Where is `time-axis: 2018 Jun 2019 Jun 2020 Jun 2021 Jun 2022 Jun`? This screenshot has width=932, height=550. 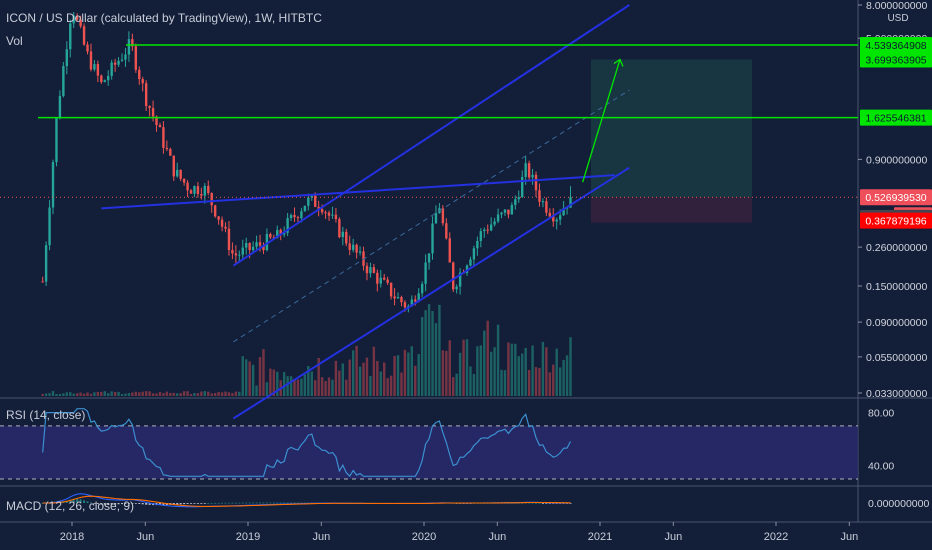
time-axis: 2018 Jun 2019 Jun 2020 Jun 2021 Jun 2022 Jun is located at coordinates (459, 532).